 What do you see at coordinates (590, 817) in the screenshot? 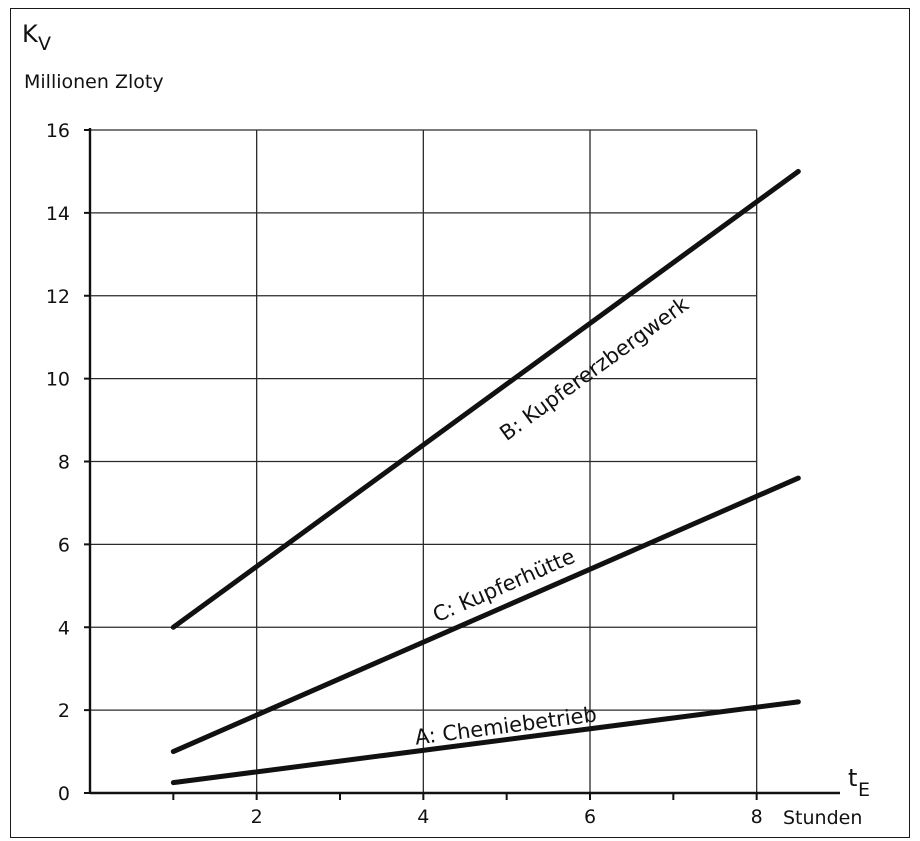
I see `x-tick-label: 6` at bounding box center [590, 817].